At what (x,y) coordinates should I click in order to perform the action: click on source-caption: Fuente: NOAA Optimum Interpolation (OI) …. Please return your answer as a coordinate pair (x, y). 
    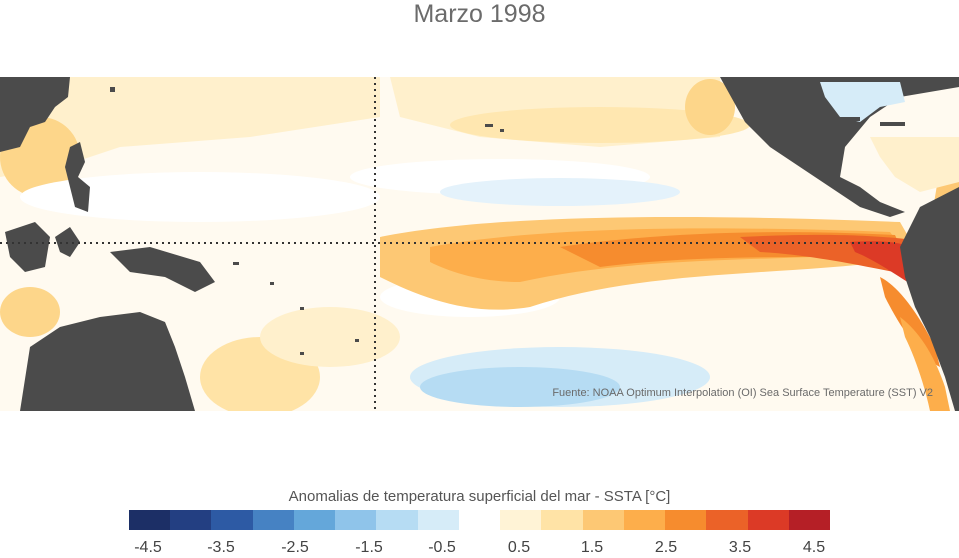
    Looking at the image, I should click on (742, 393).